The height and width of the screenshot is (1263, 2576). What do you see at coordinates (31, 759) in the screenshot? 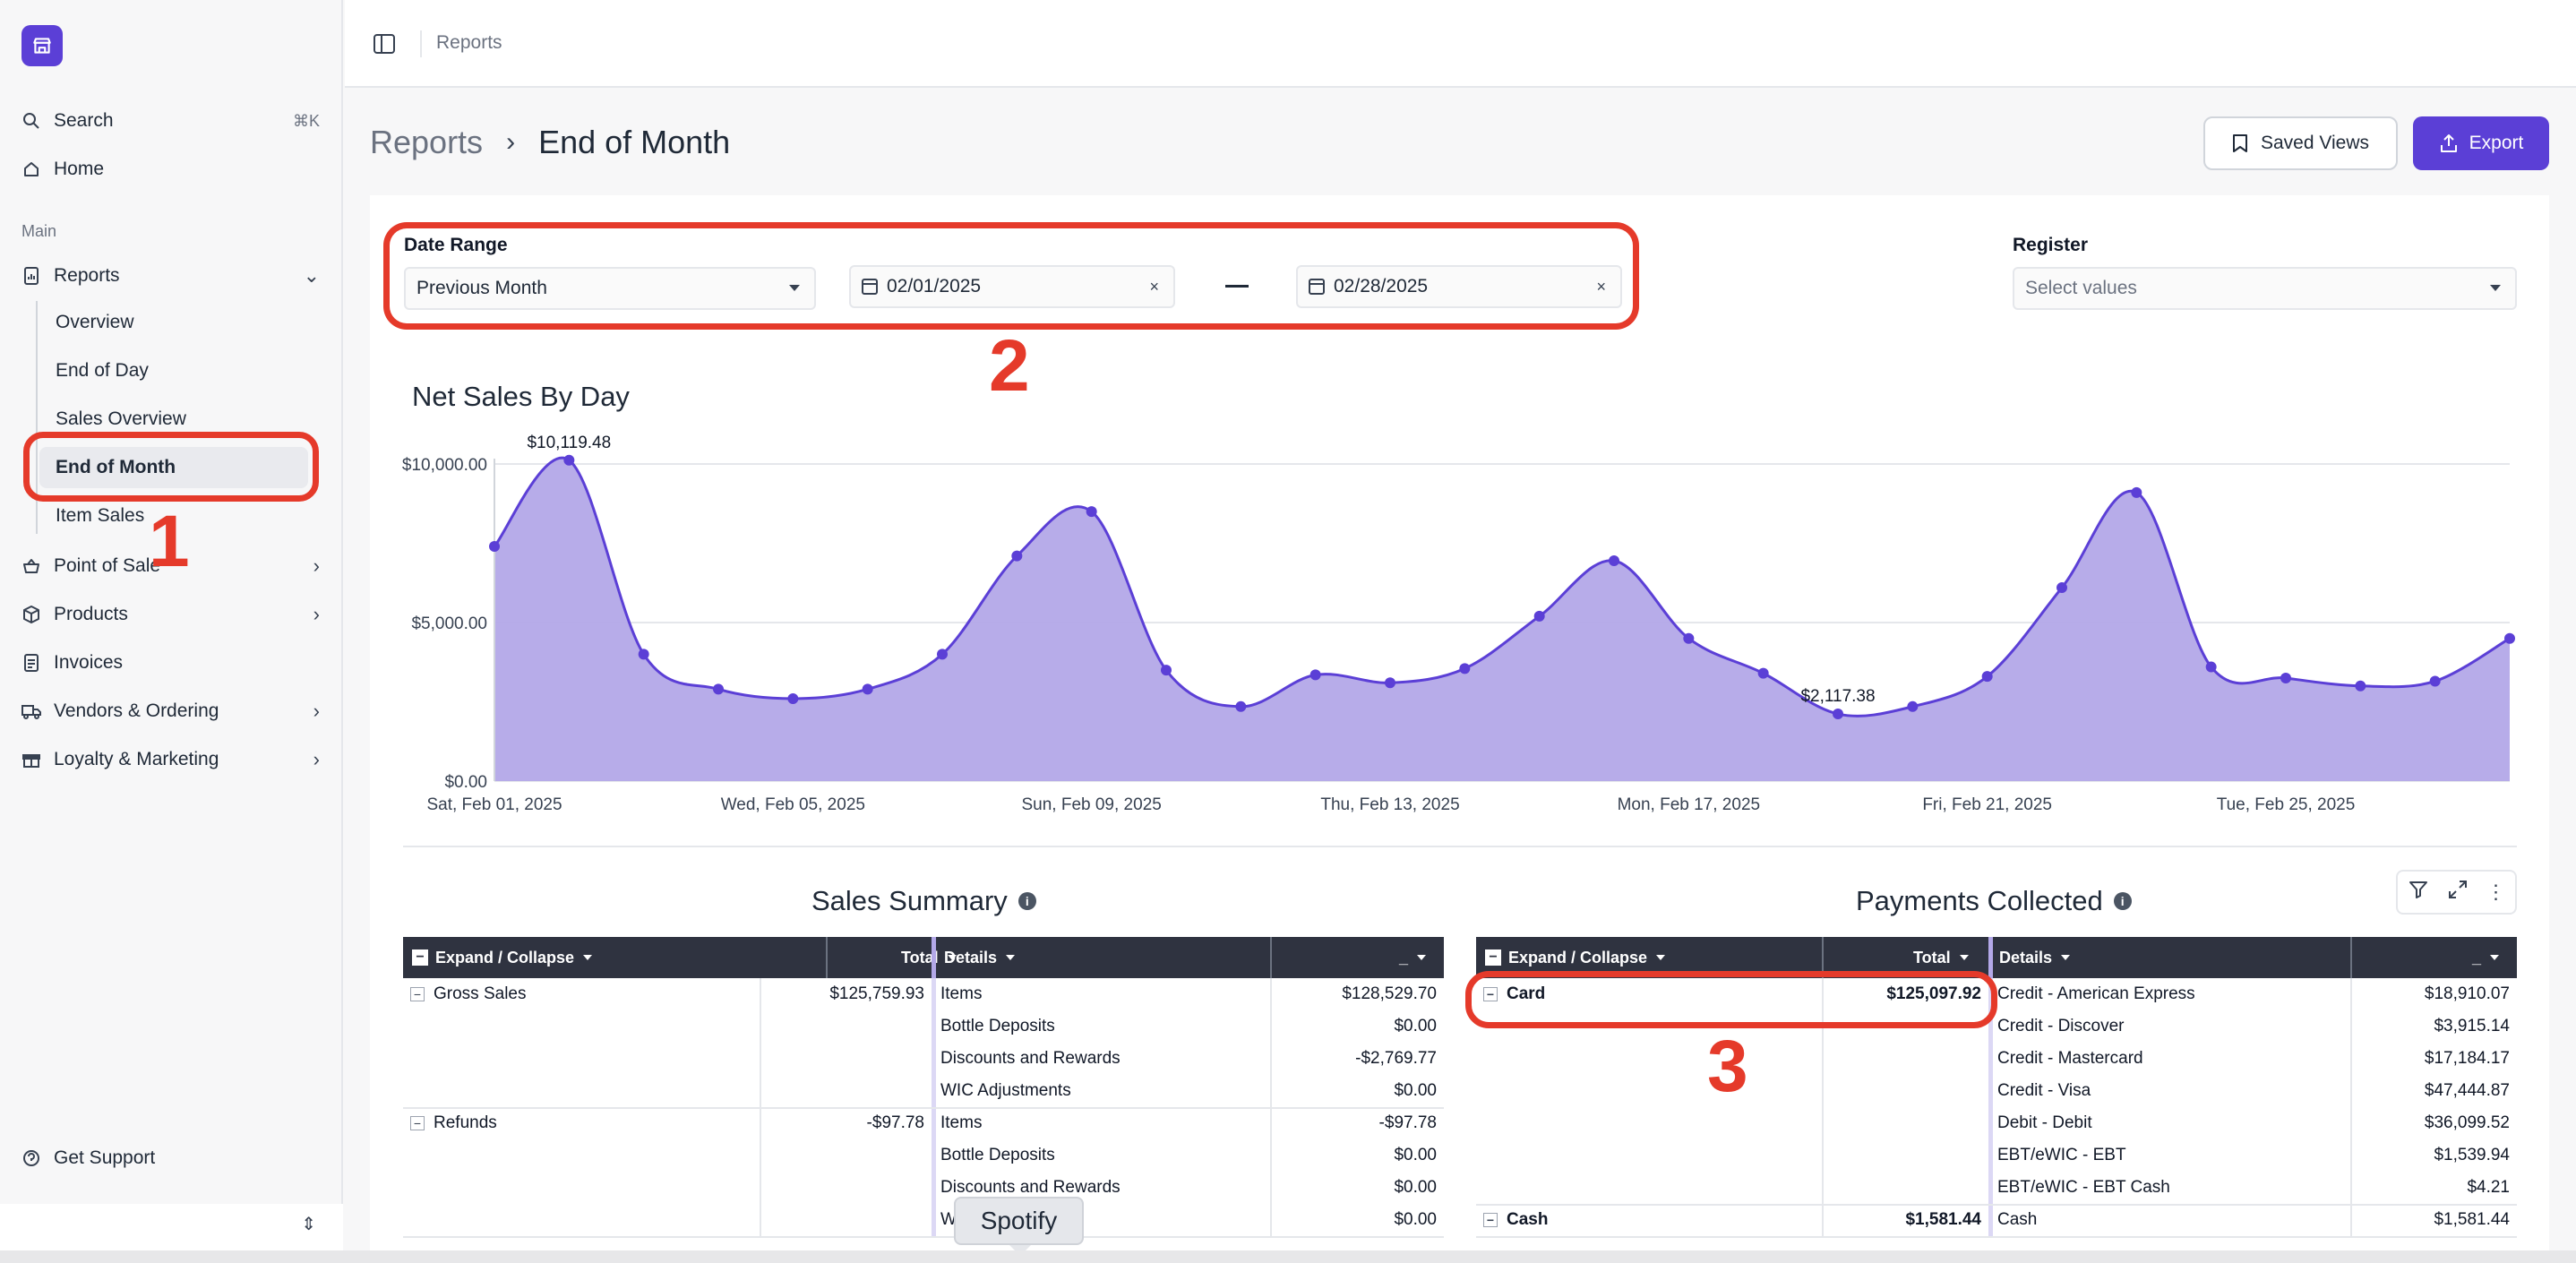
I see `gift-icon` at bounding box center [31, 759].